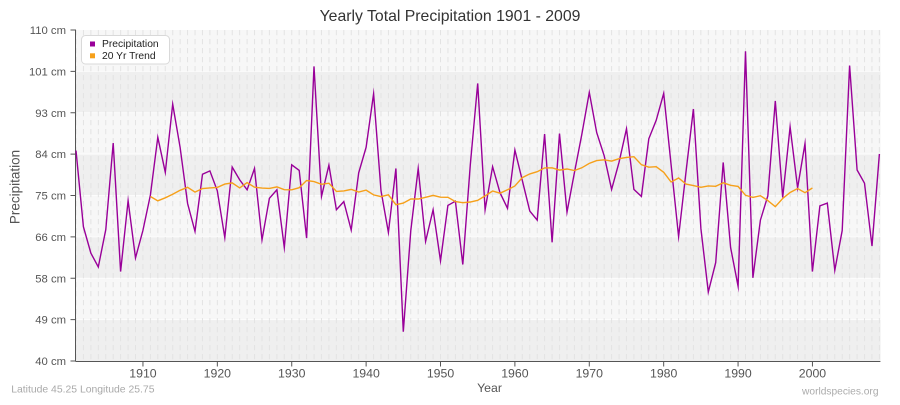 This screenshot has height=405, width=900. I want to click on svg-text: 75 cm, so click(50, 197).